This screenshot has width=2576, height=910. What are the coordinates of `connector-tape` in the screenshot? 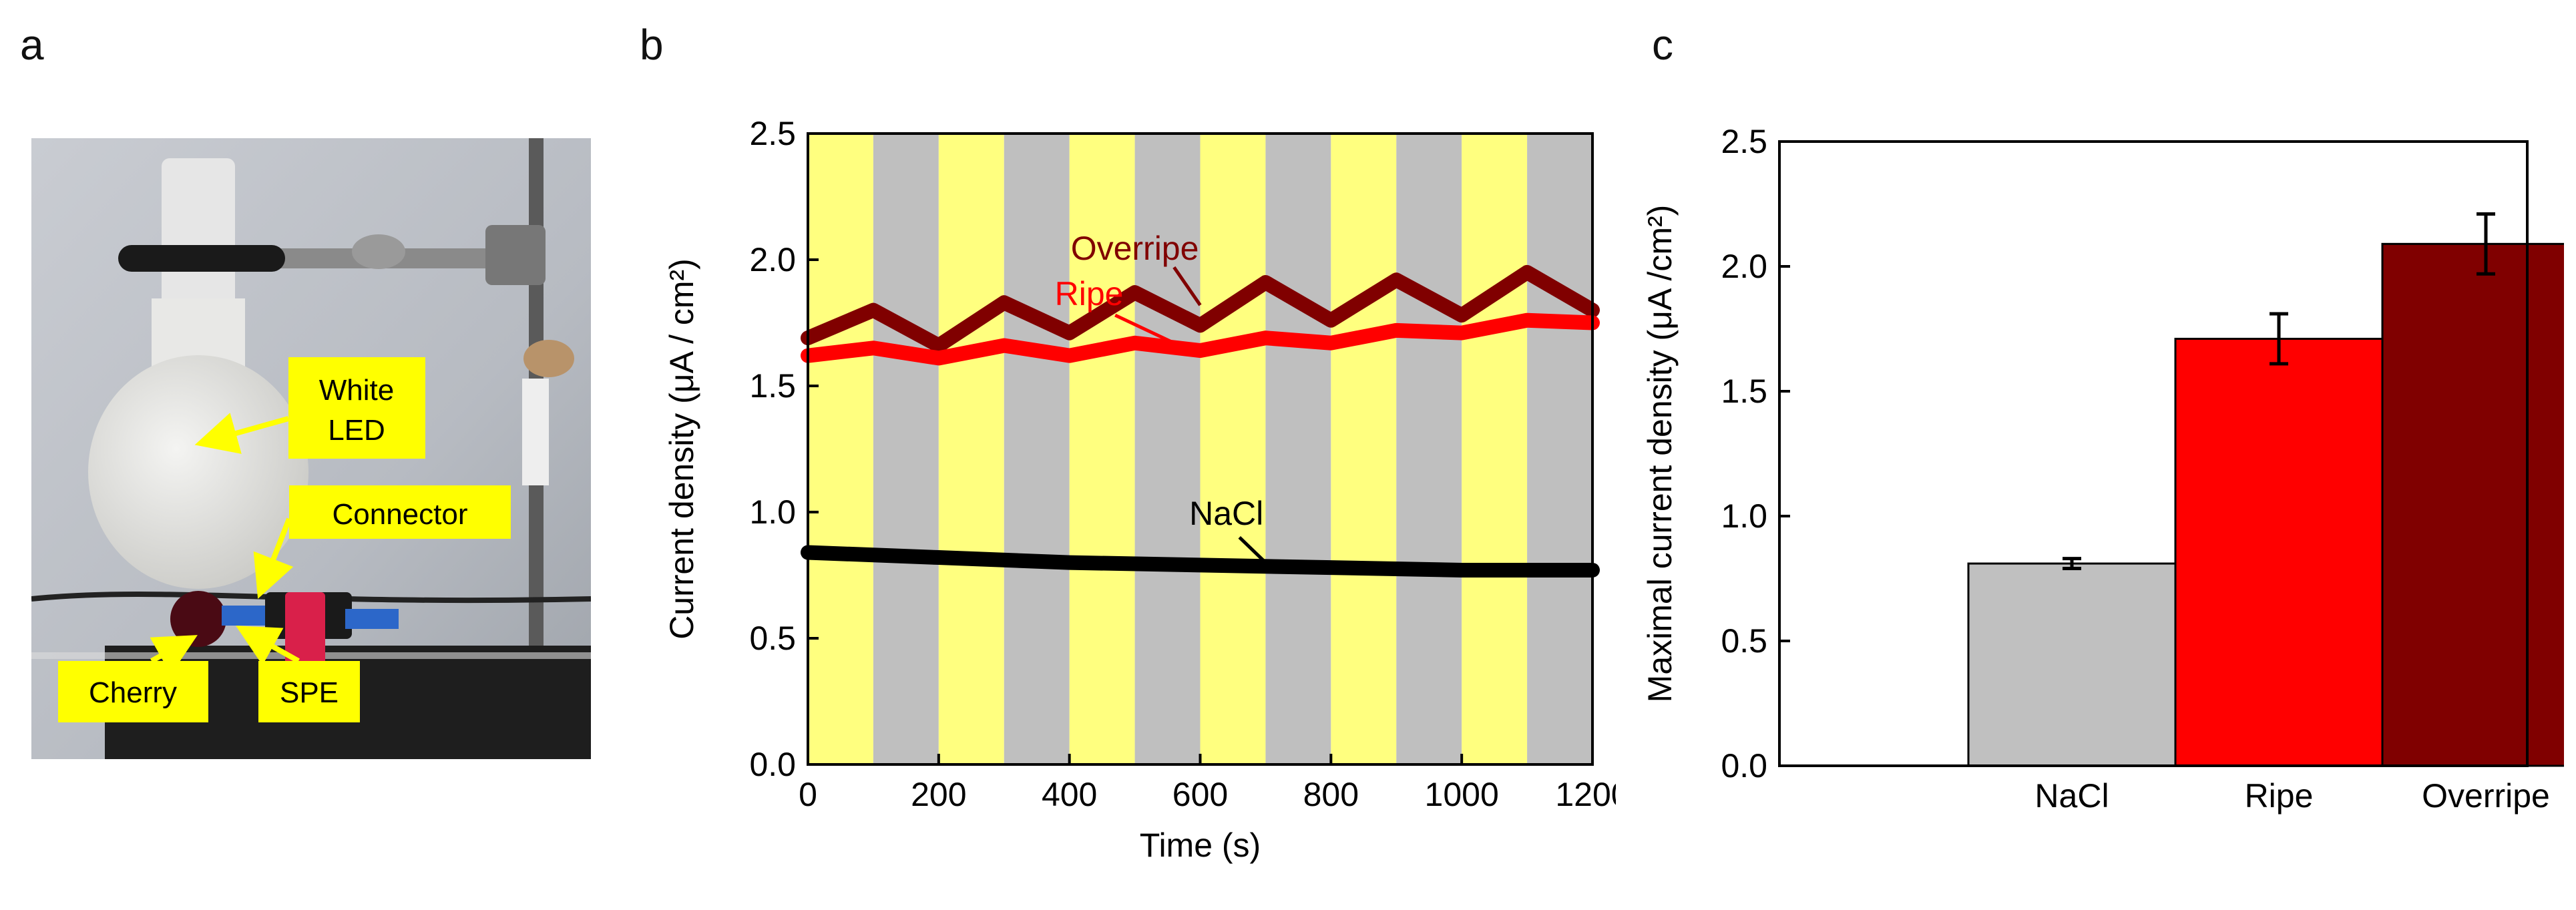 It's located at (305, 629).